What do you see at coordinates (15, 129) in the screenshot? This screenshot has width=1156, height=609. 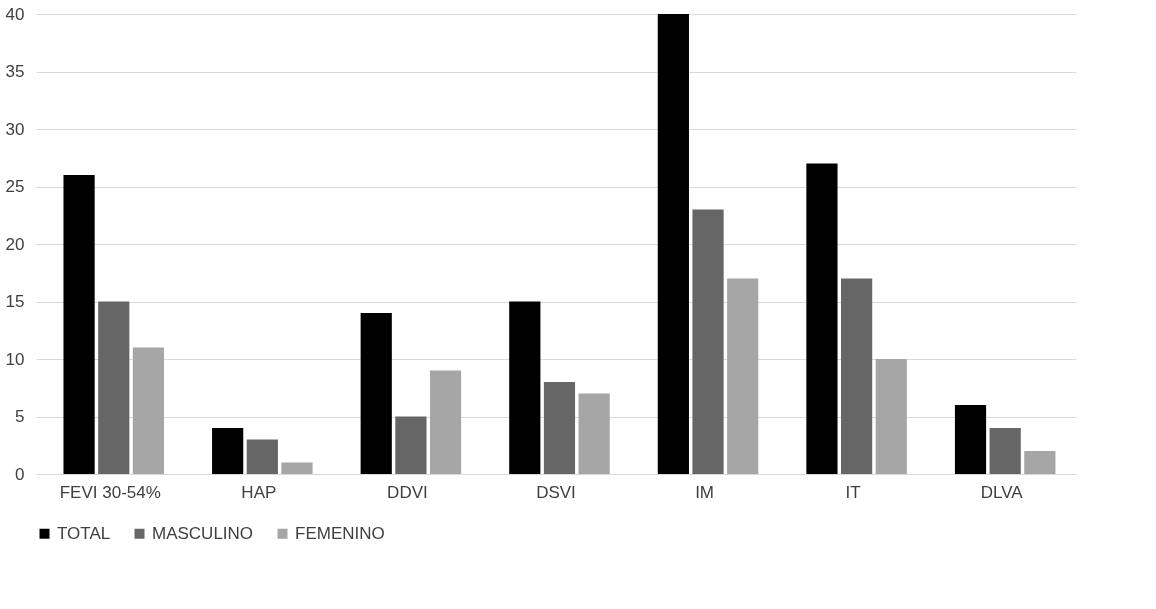 I see `y-tick-label: 30` at bounding box center [15, 129].